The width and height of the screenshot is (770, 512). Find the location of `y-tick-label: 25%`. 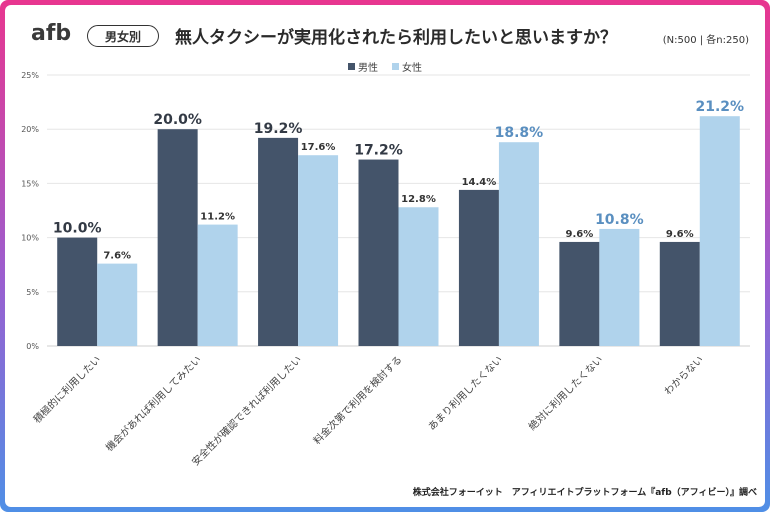

y-tick-label: 25% is located at coordinates (30, 75).